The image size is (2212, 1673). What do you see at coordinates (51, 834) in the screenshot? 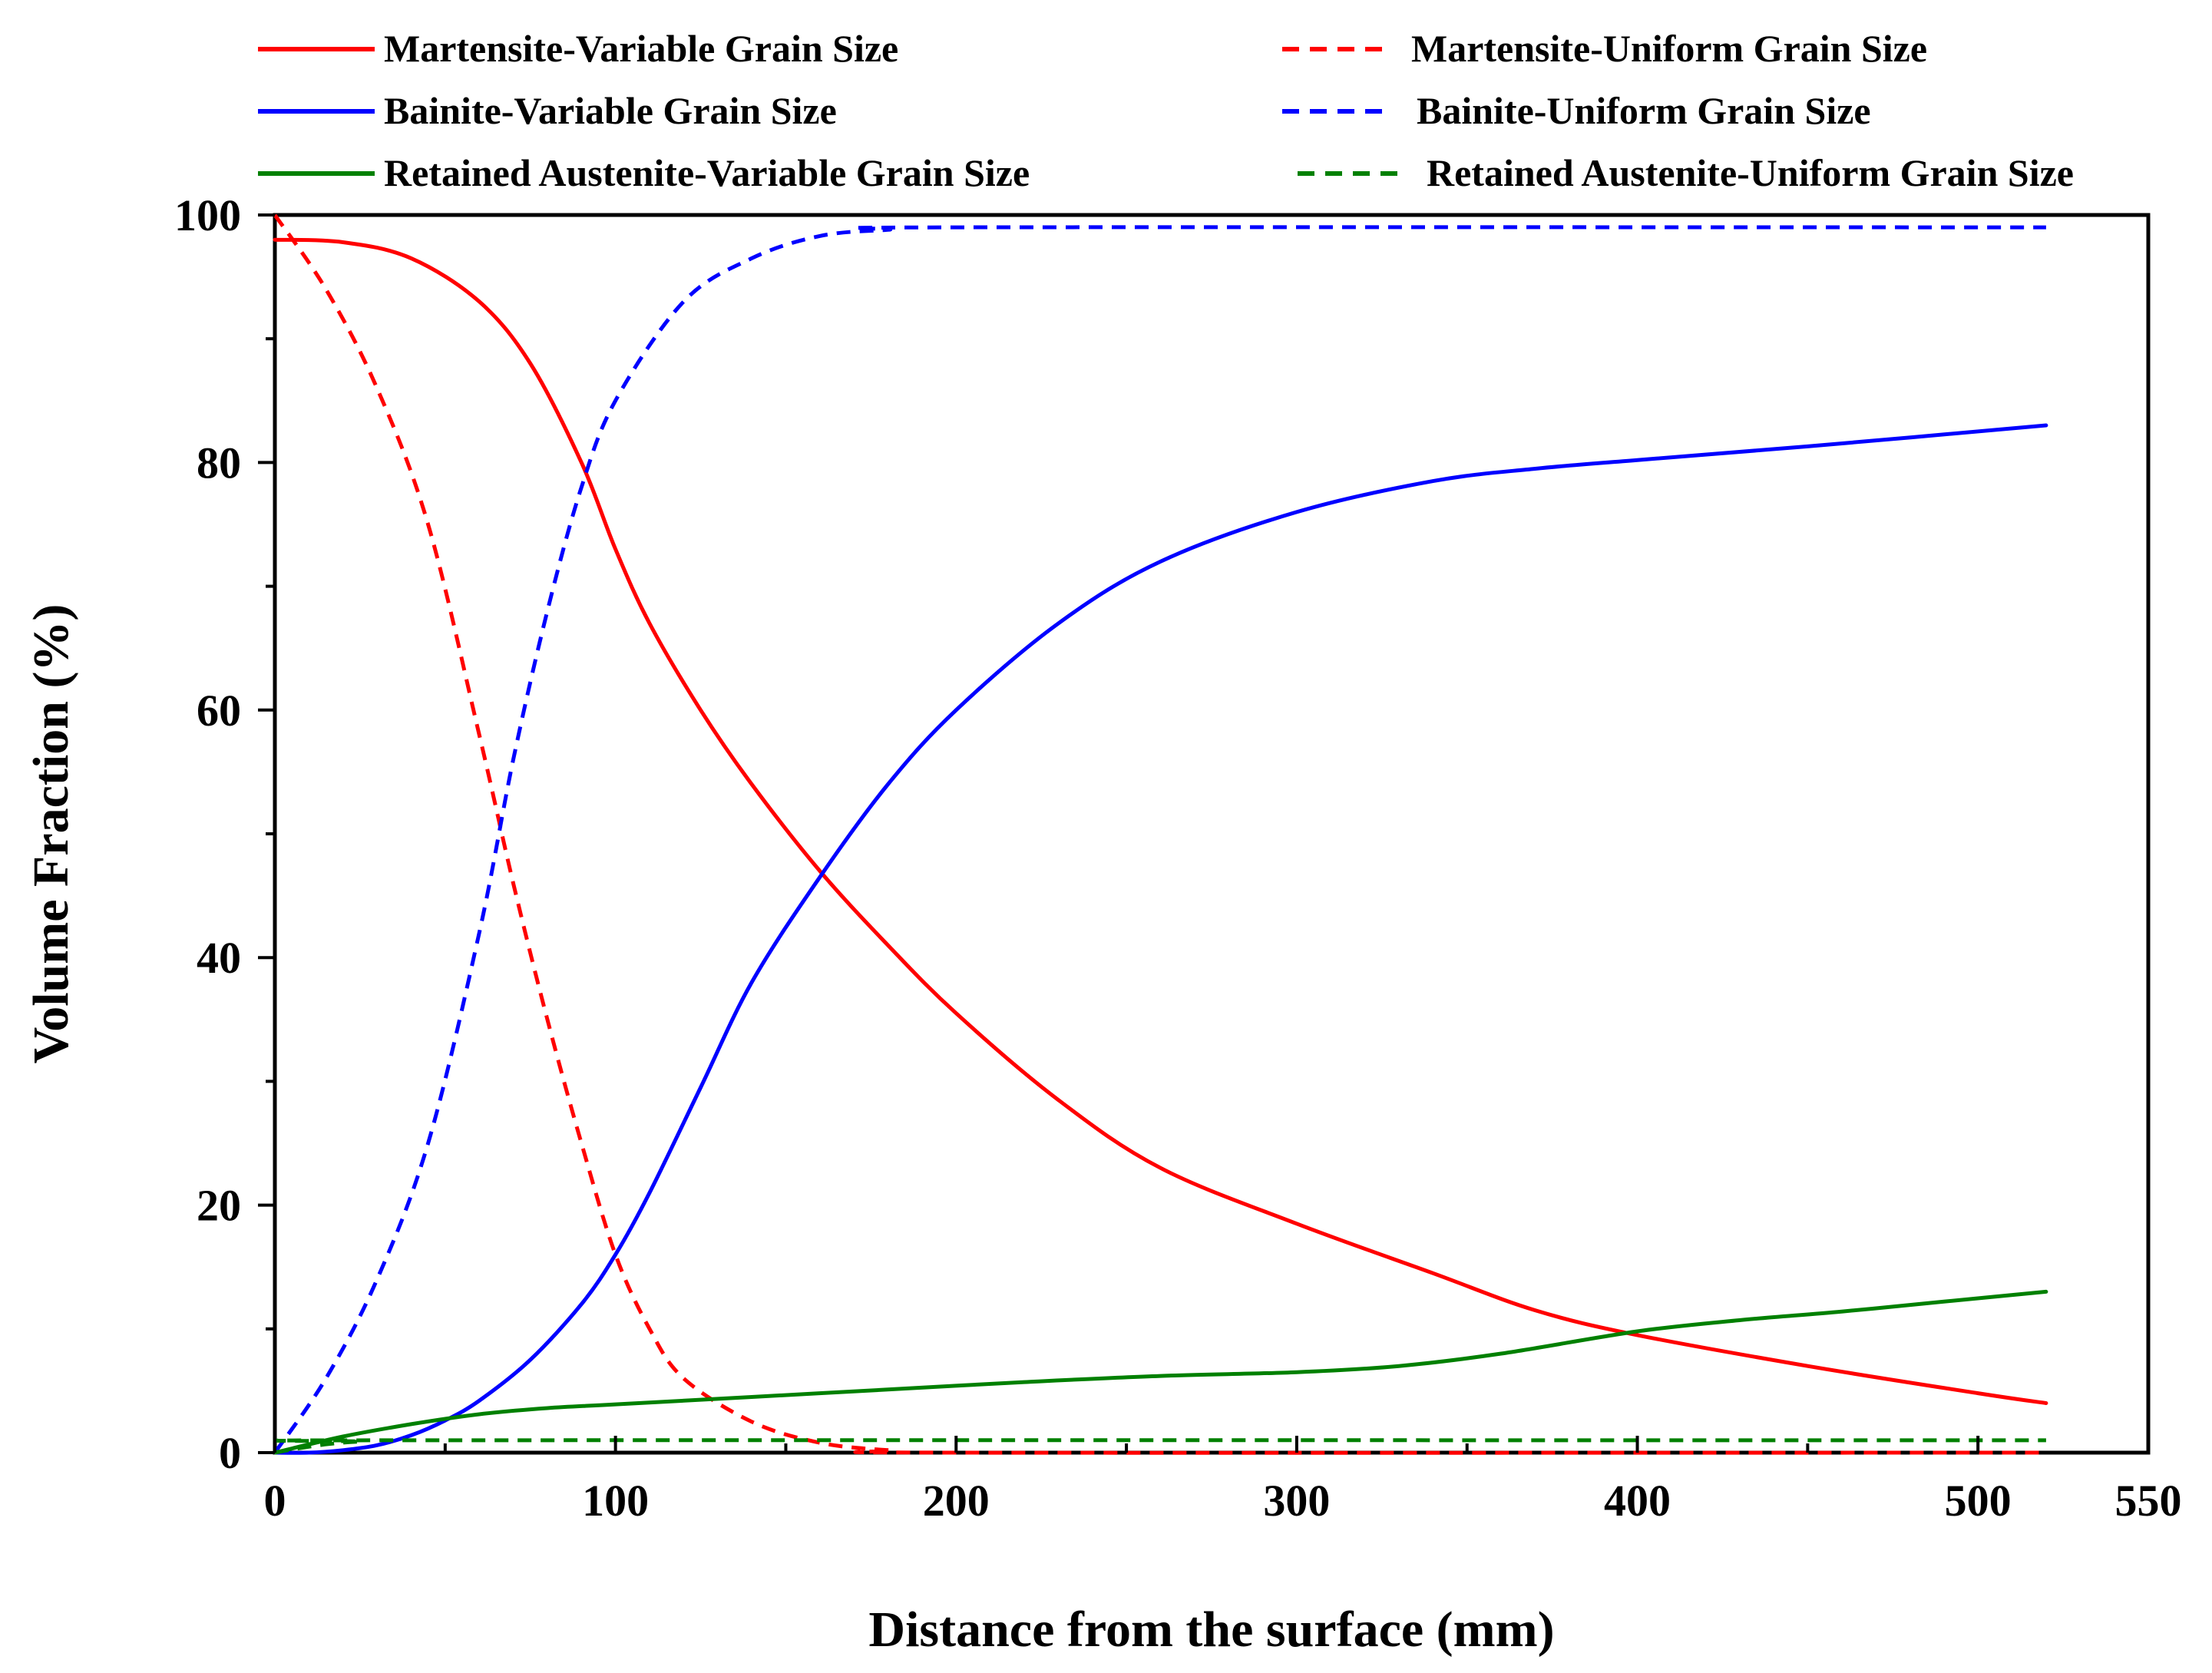
I see `y-axis-label: Volume Fraction (%)` at bounding box center [51, 834].